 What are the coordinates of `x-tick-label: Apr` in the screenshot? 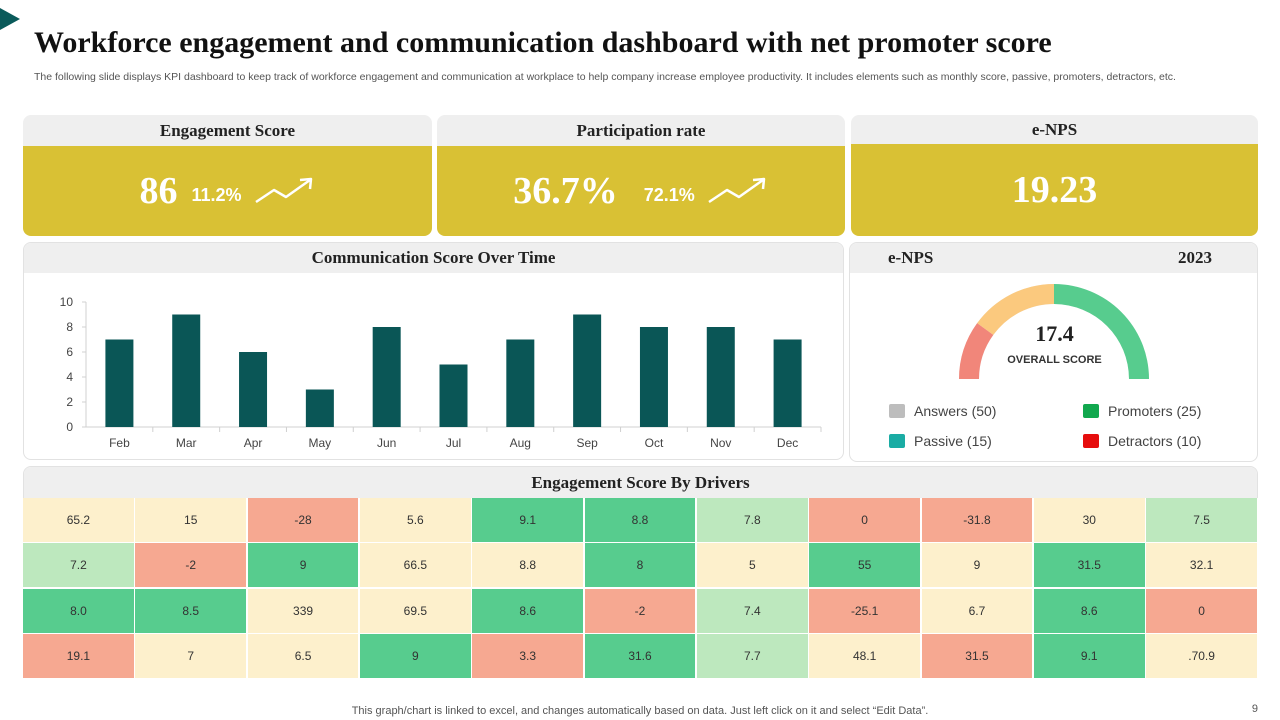 It's located at (253, 443).